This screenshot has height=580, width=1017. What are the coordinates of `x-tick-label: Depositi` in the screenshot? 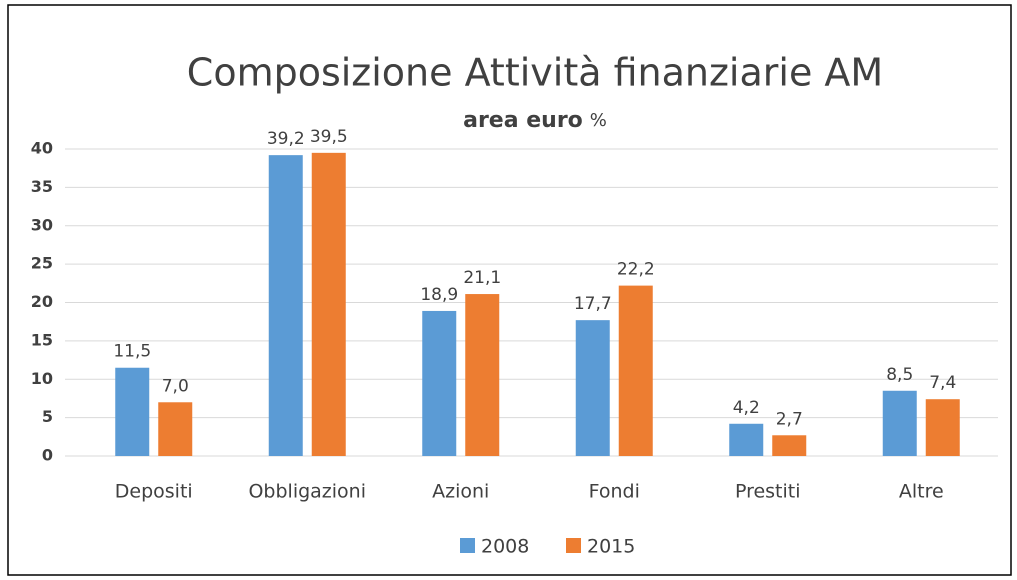 It's located at (154, 492).